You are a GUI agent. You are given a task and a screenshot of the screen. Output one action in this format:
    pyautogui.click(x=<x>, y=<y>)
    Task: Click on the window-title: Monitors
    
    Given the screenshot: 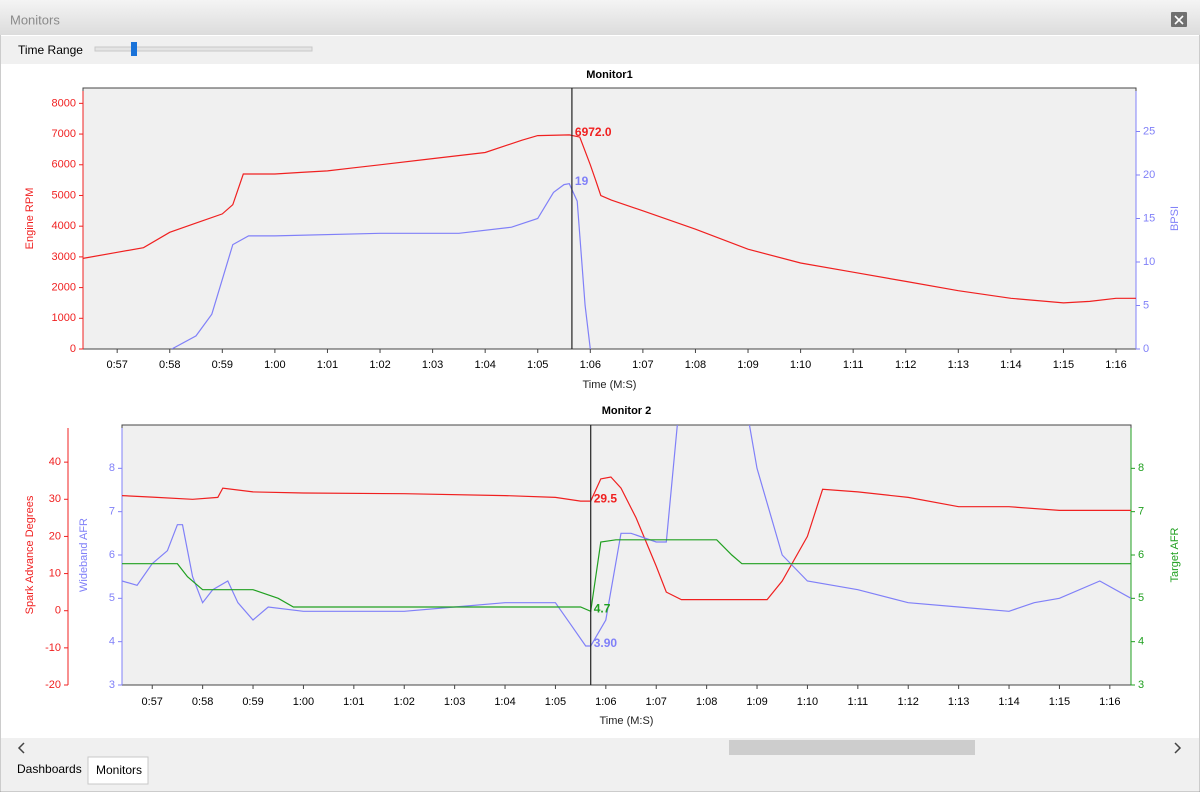 What is the action you would take?
    pyautogui.click(x=35, y=19)
    